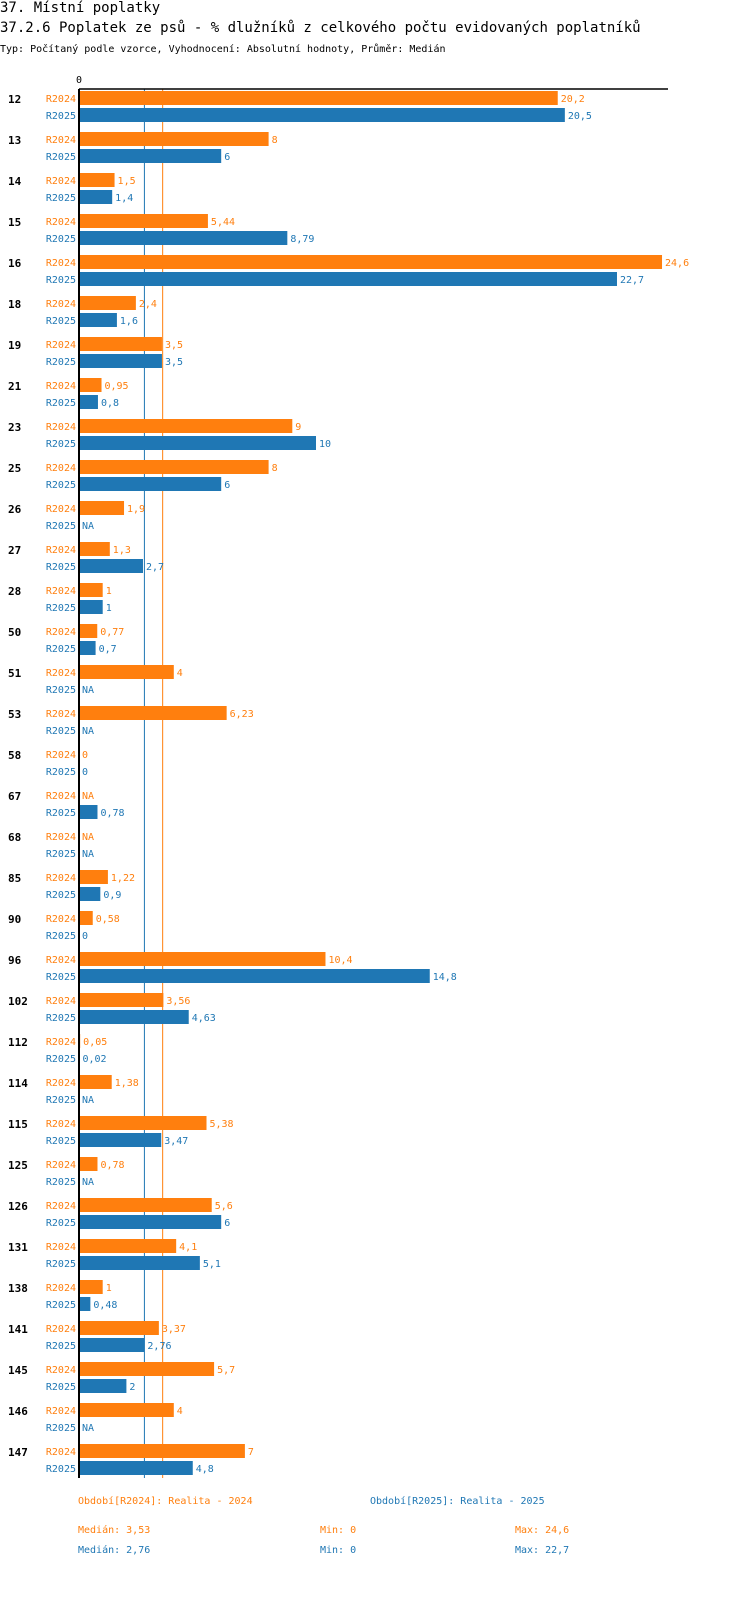  What do you see at coordinates (109, 608) in the screenshot?
I see `value-label-r2025: 1` at bounding box center [109, 608].